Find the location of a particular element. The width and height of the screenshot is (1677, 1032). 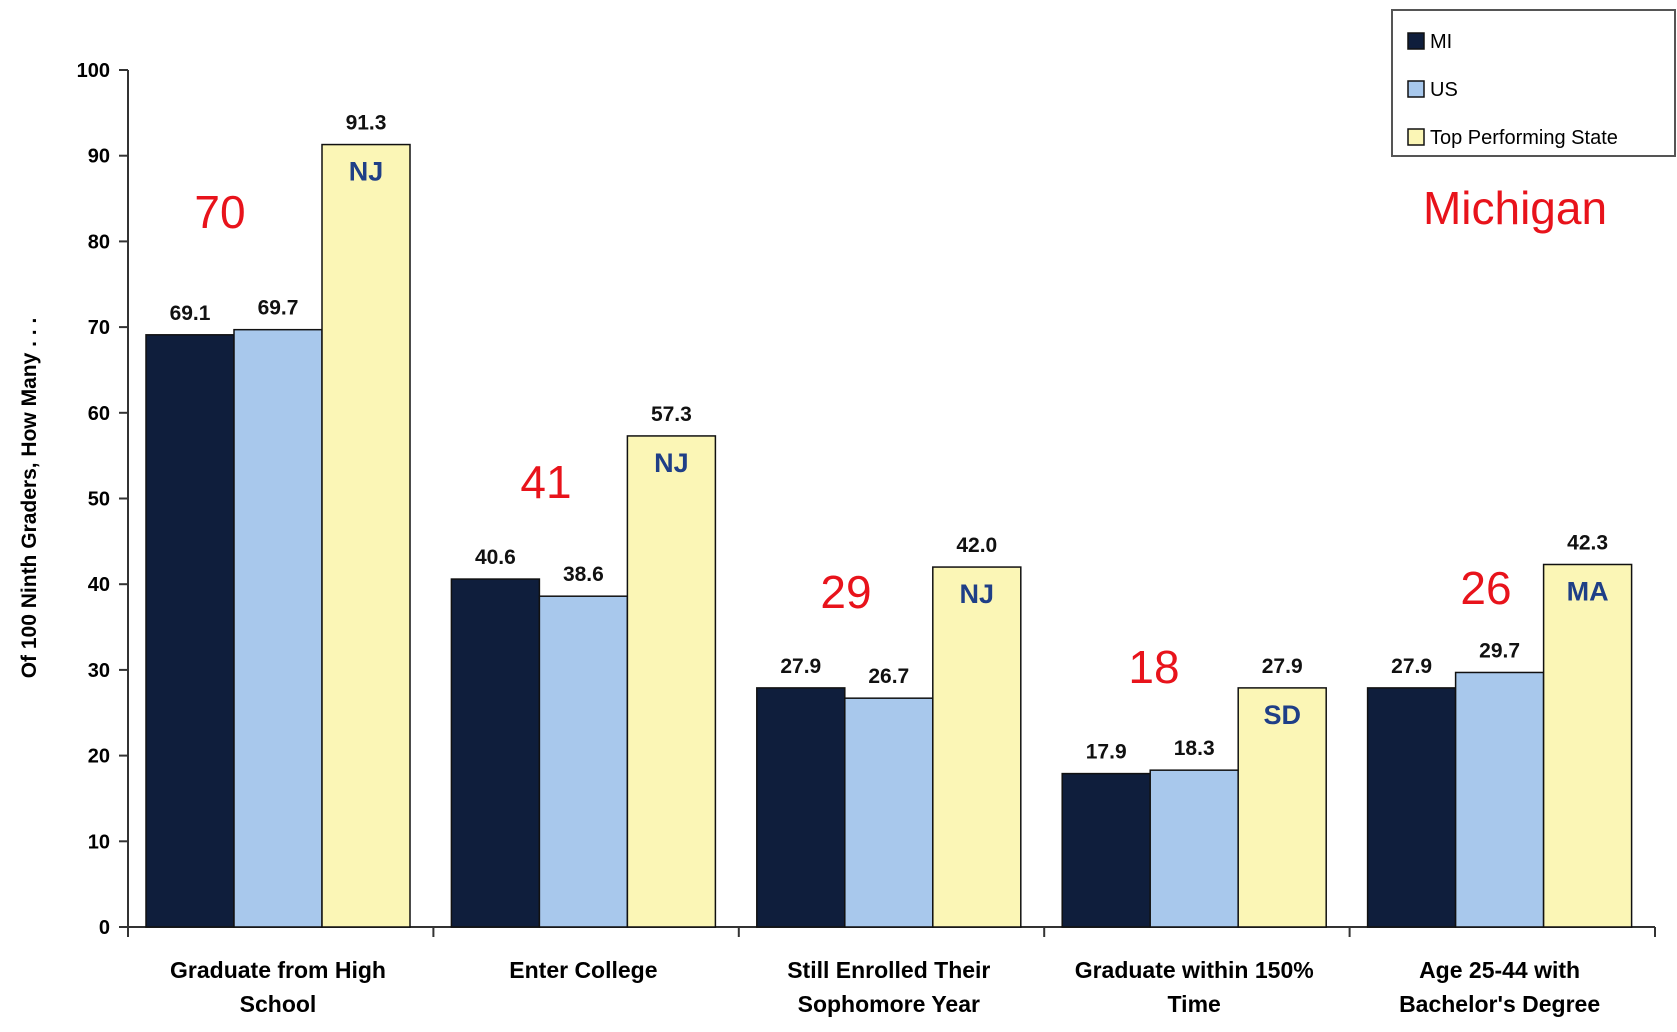

y-axis-label: Of 100 Ninth Graders, How Many . . . is located at coordinates (29, 498).